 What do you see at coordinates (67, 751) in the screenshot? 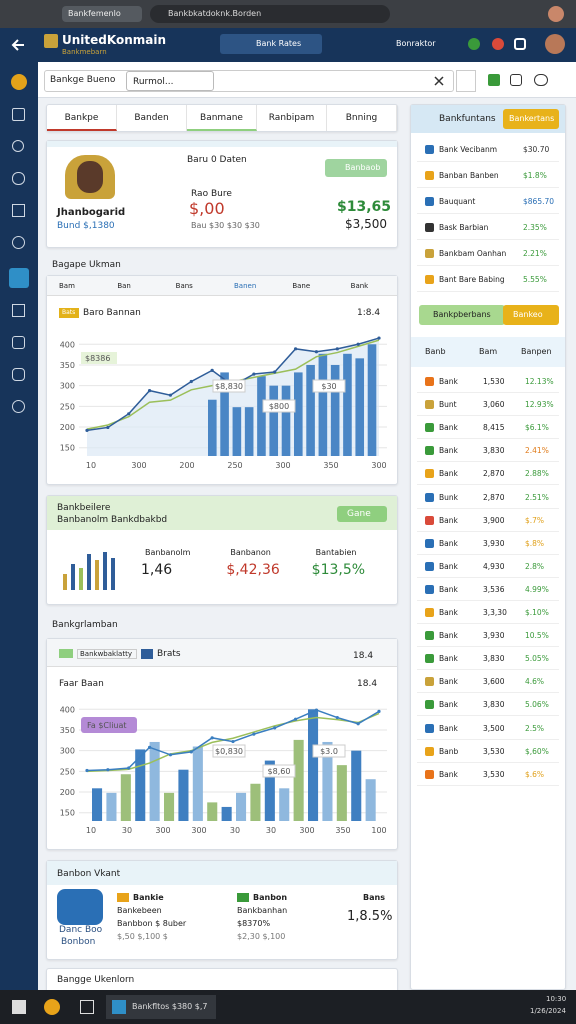
I see `y-tick-label: 300` at bounding box center [67, 751].